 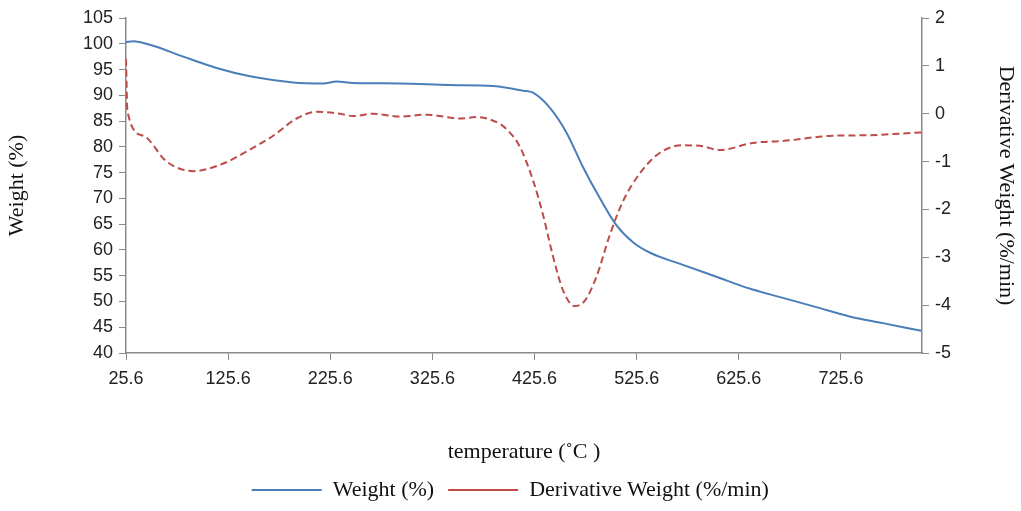 What do you see at coordinates (943, 256) in the screenshot?
I see `y2-tick-label: -3` at bounding box center [943, 256].